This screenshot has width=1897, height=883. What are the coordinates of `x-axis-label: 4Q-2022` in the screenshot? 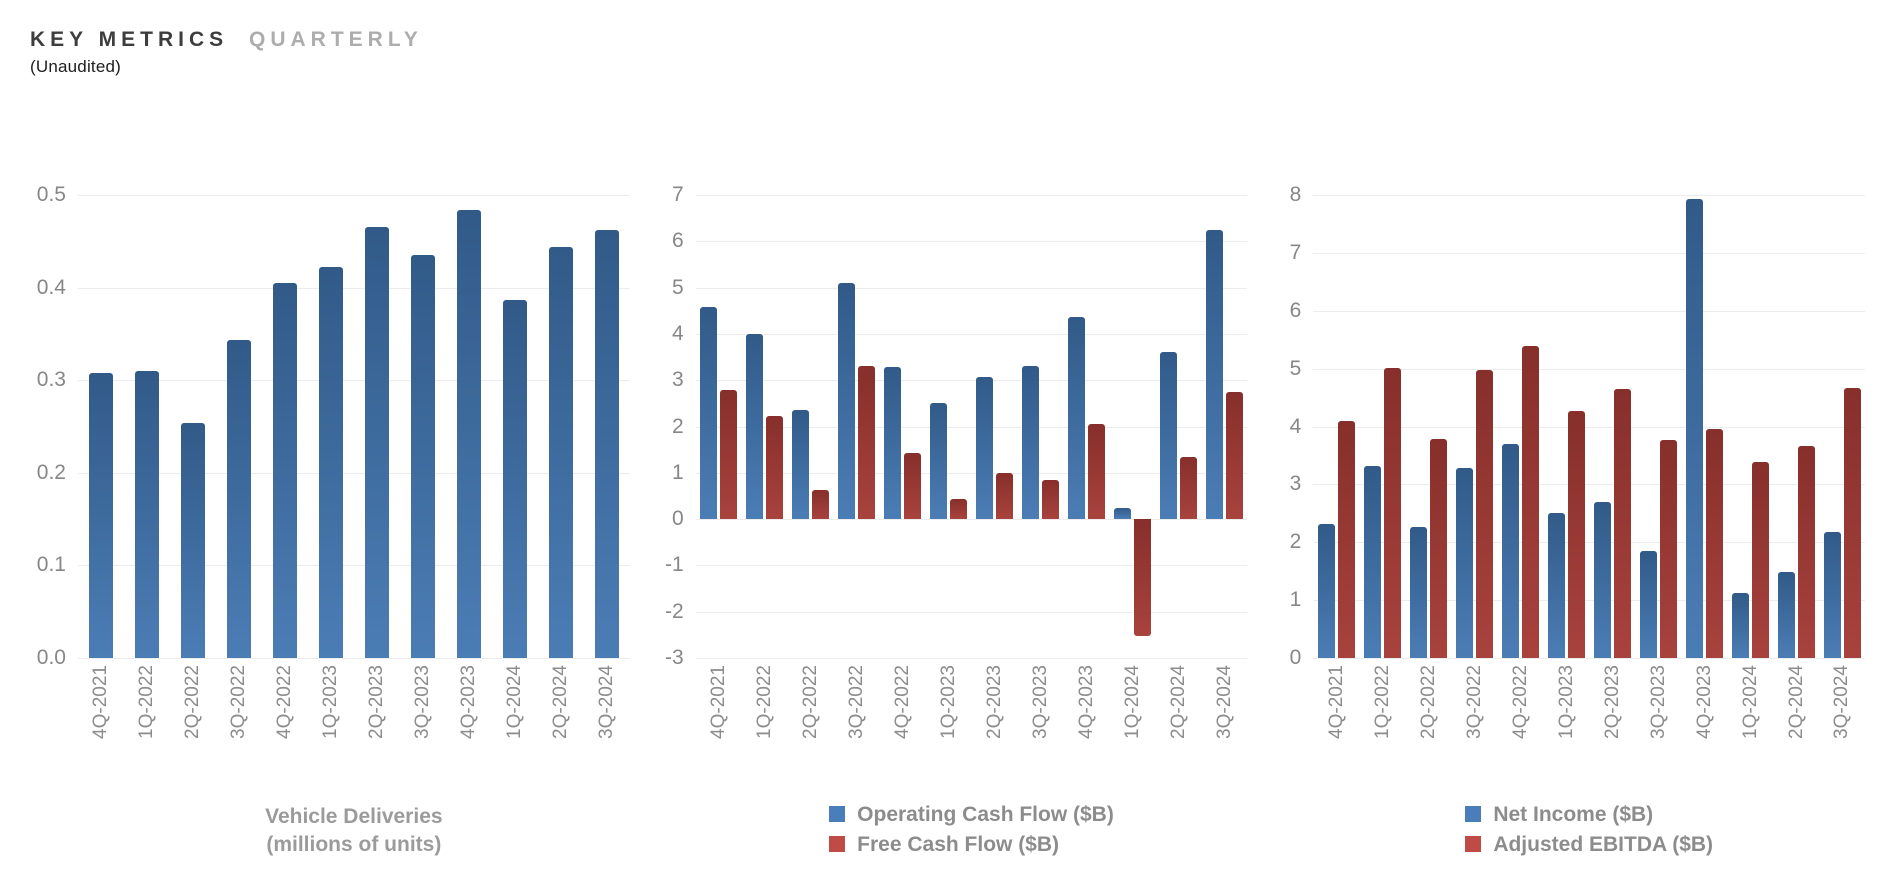 It's located at (903, 702).